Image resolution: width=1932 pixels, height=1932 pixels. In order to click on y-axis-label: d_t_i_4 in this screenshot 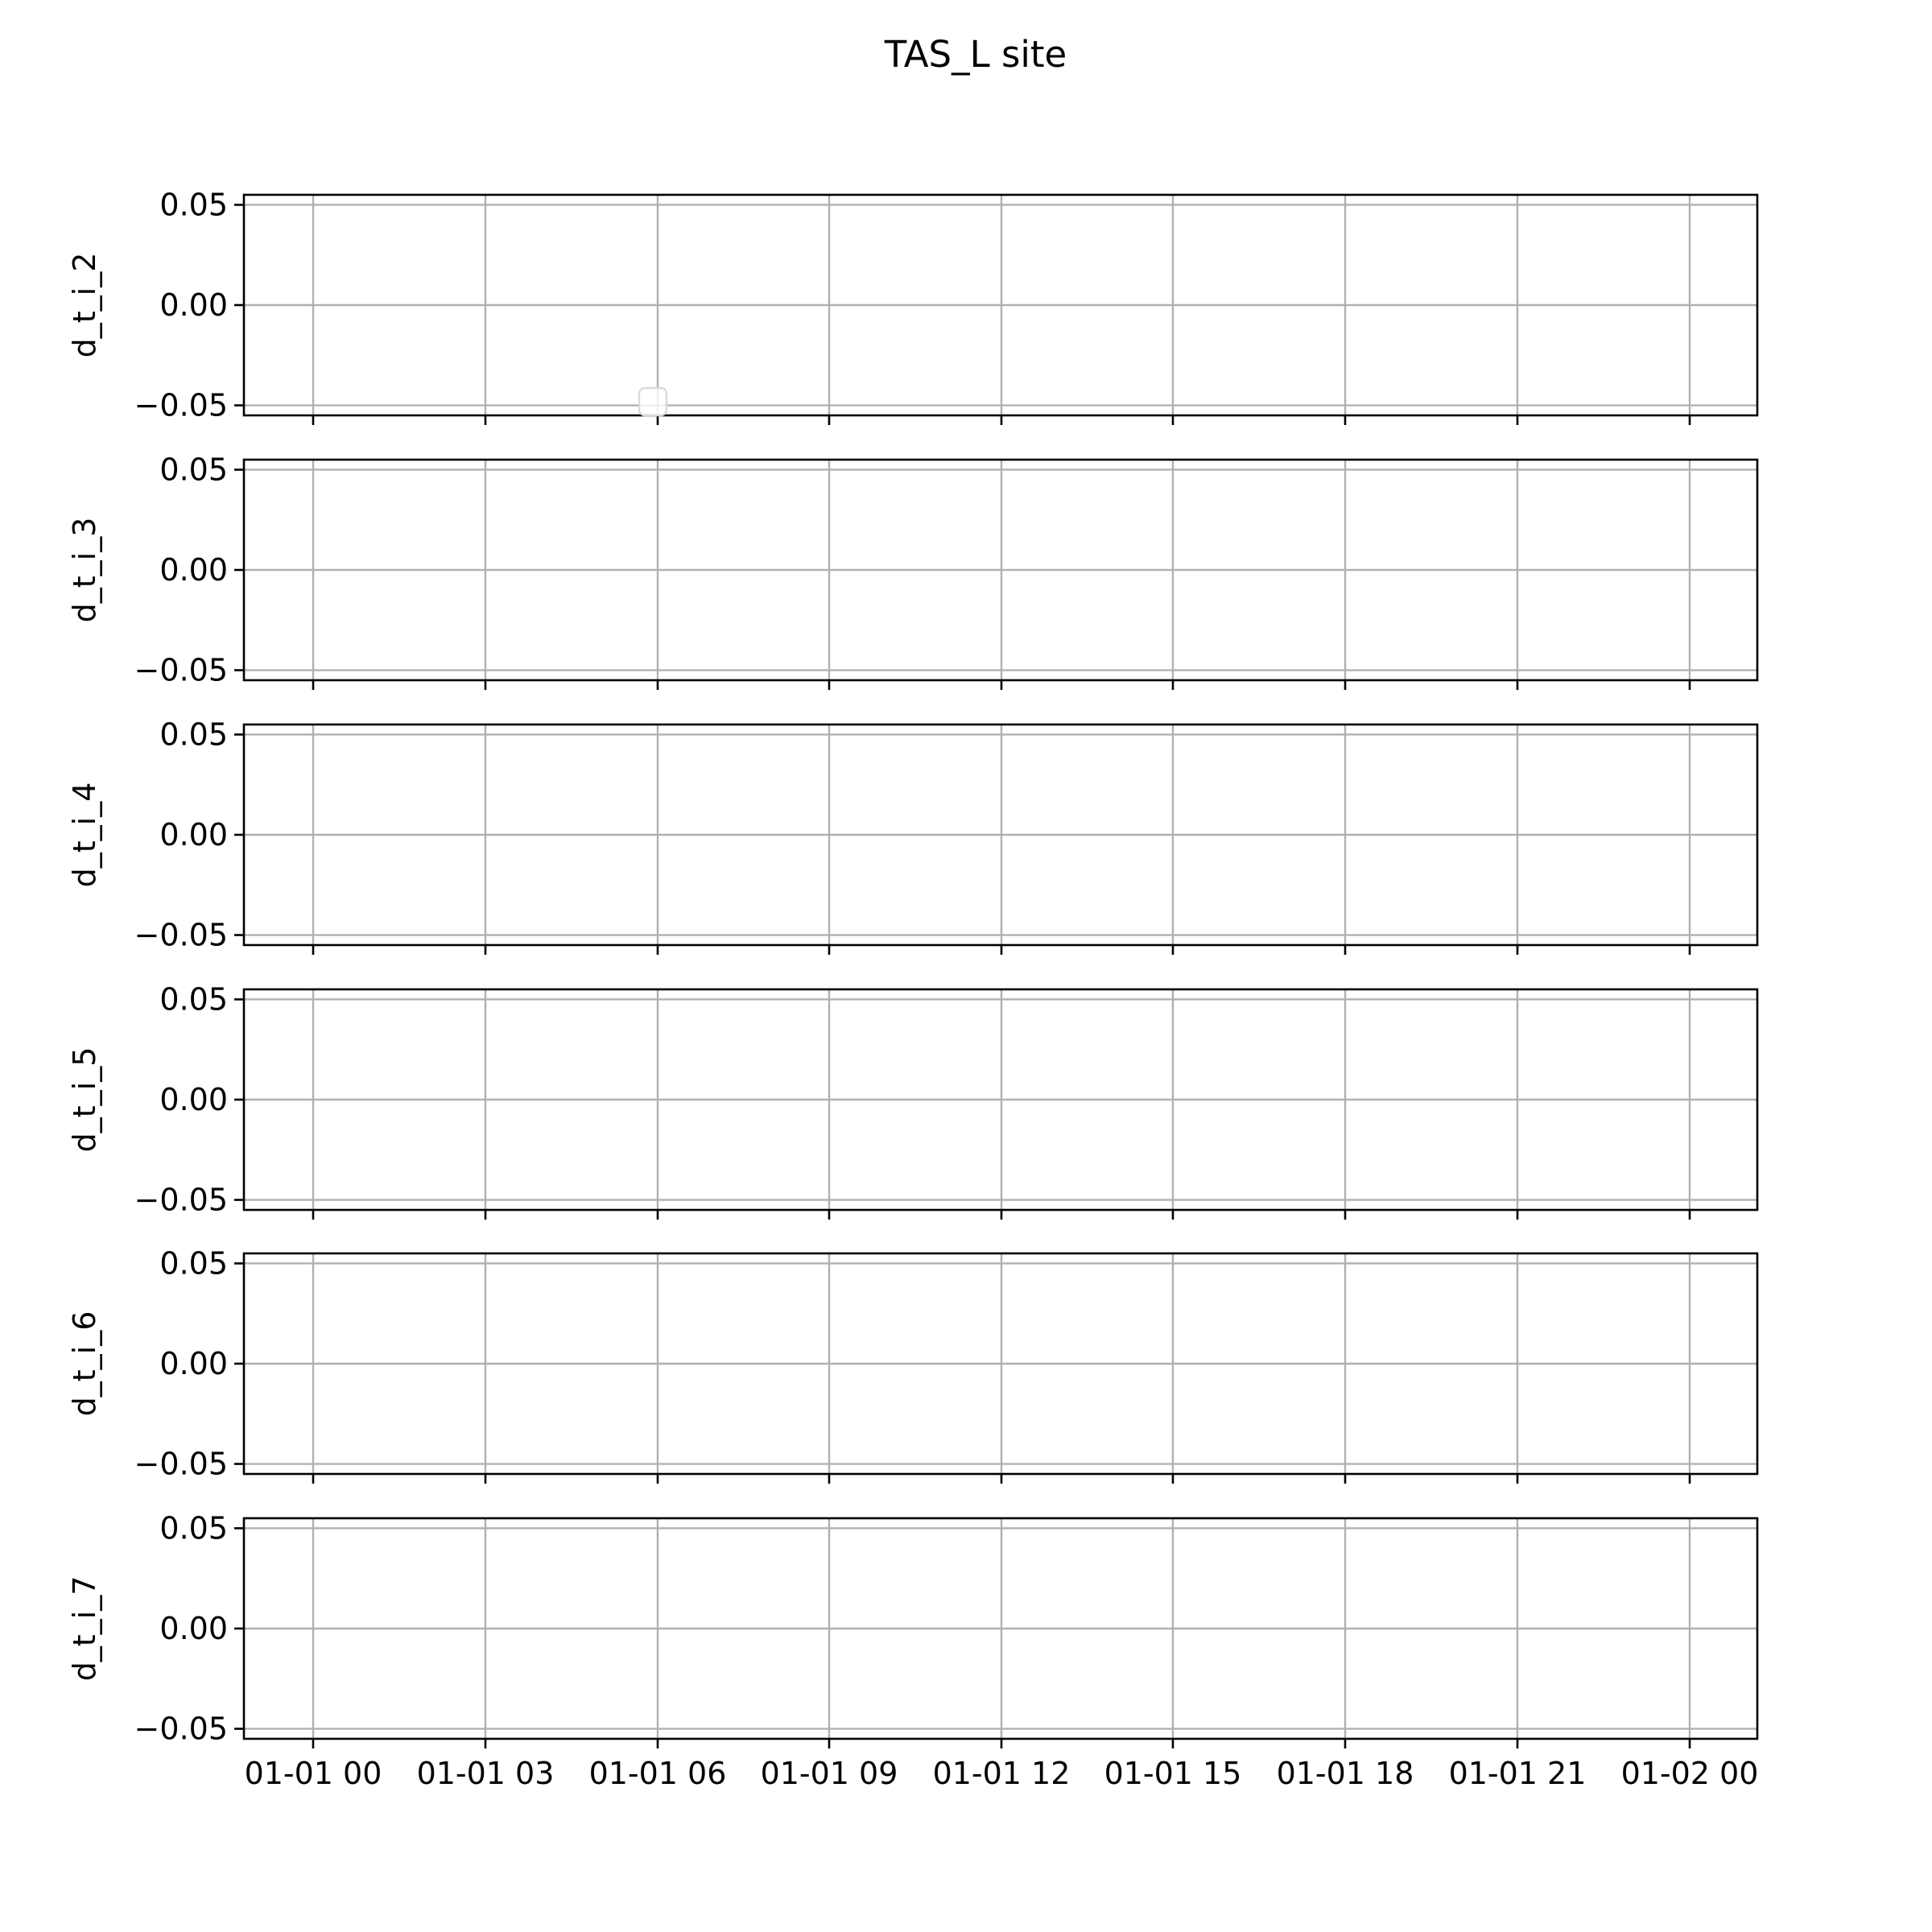, I will do `click(84, 835)`.